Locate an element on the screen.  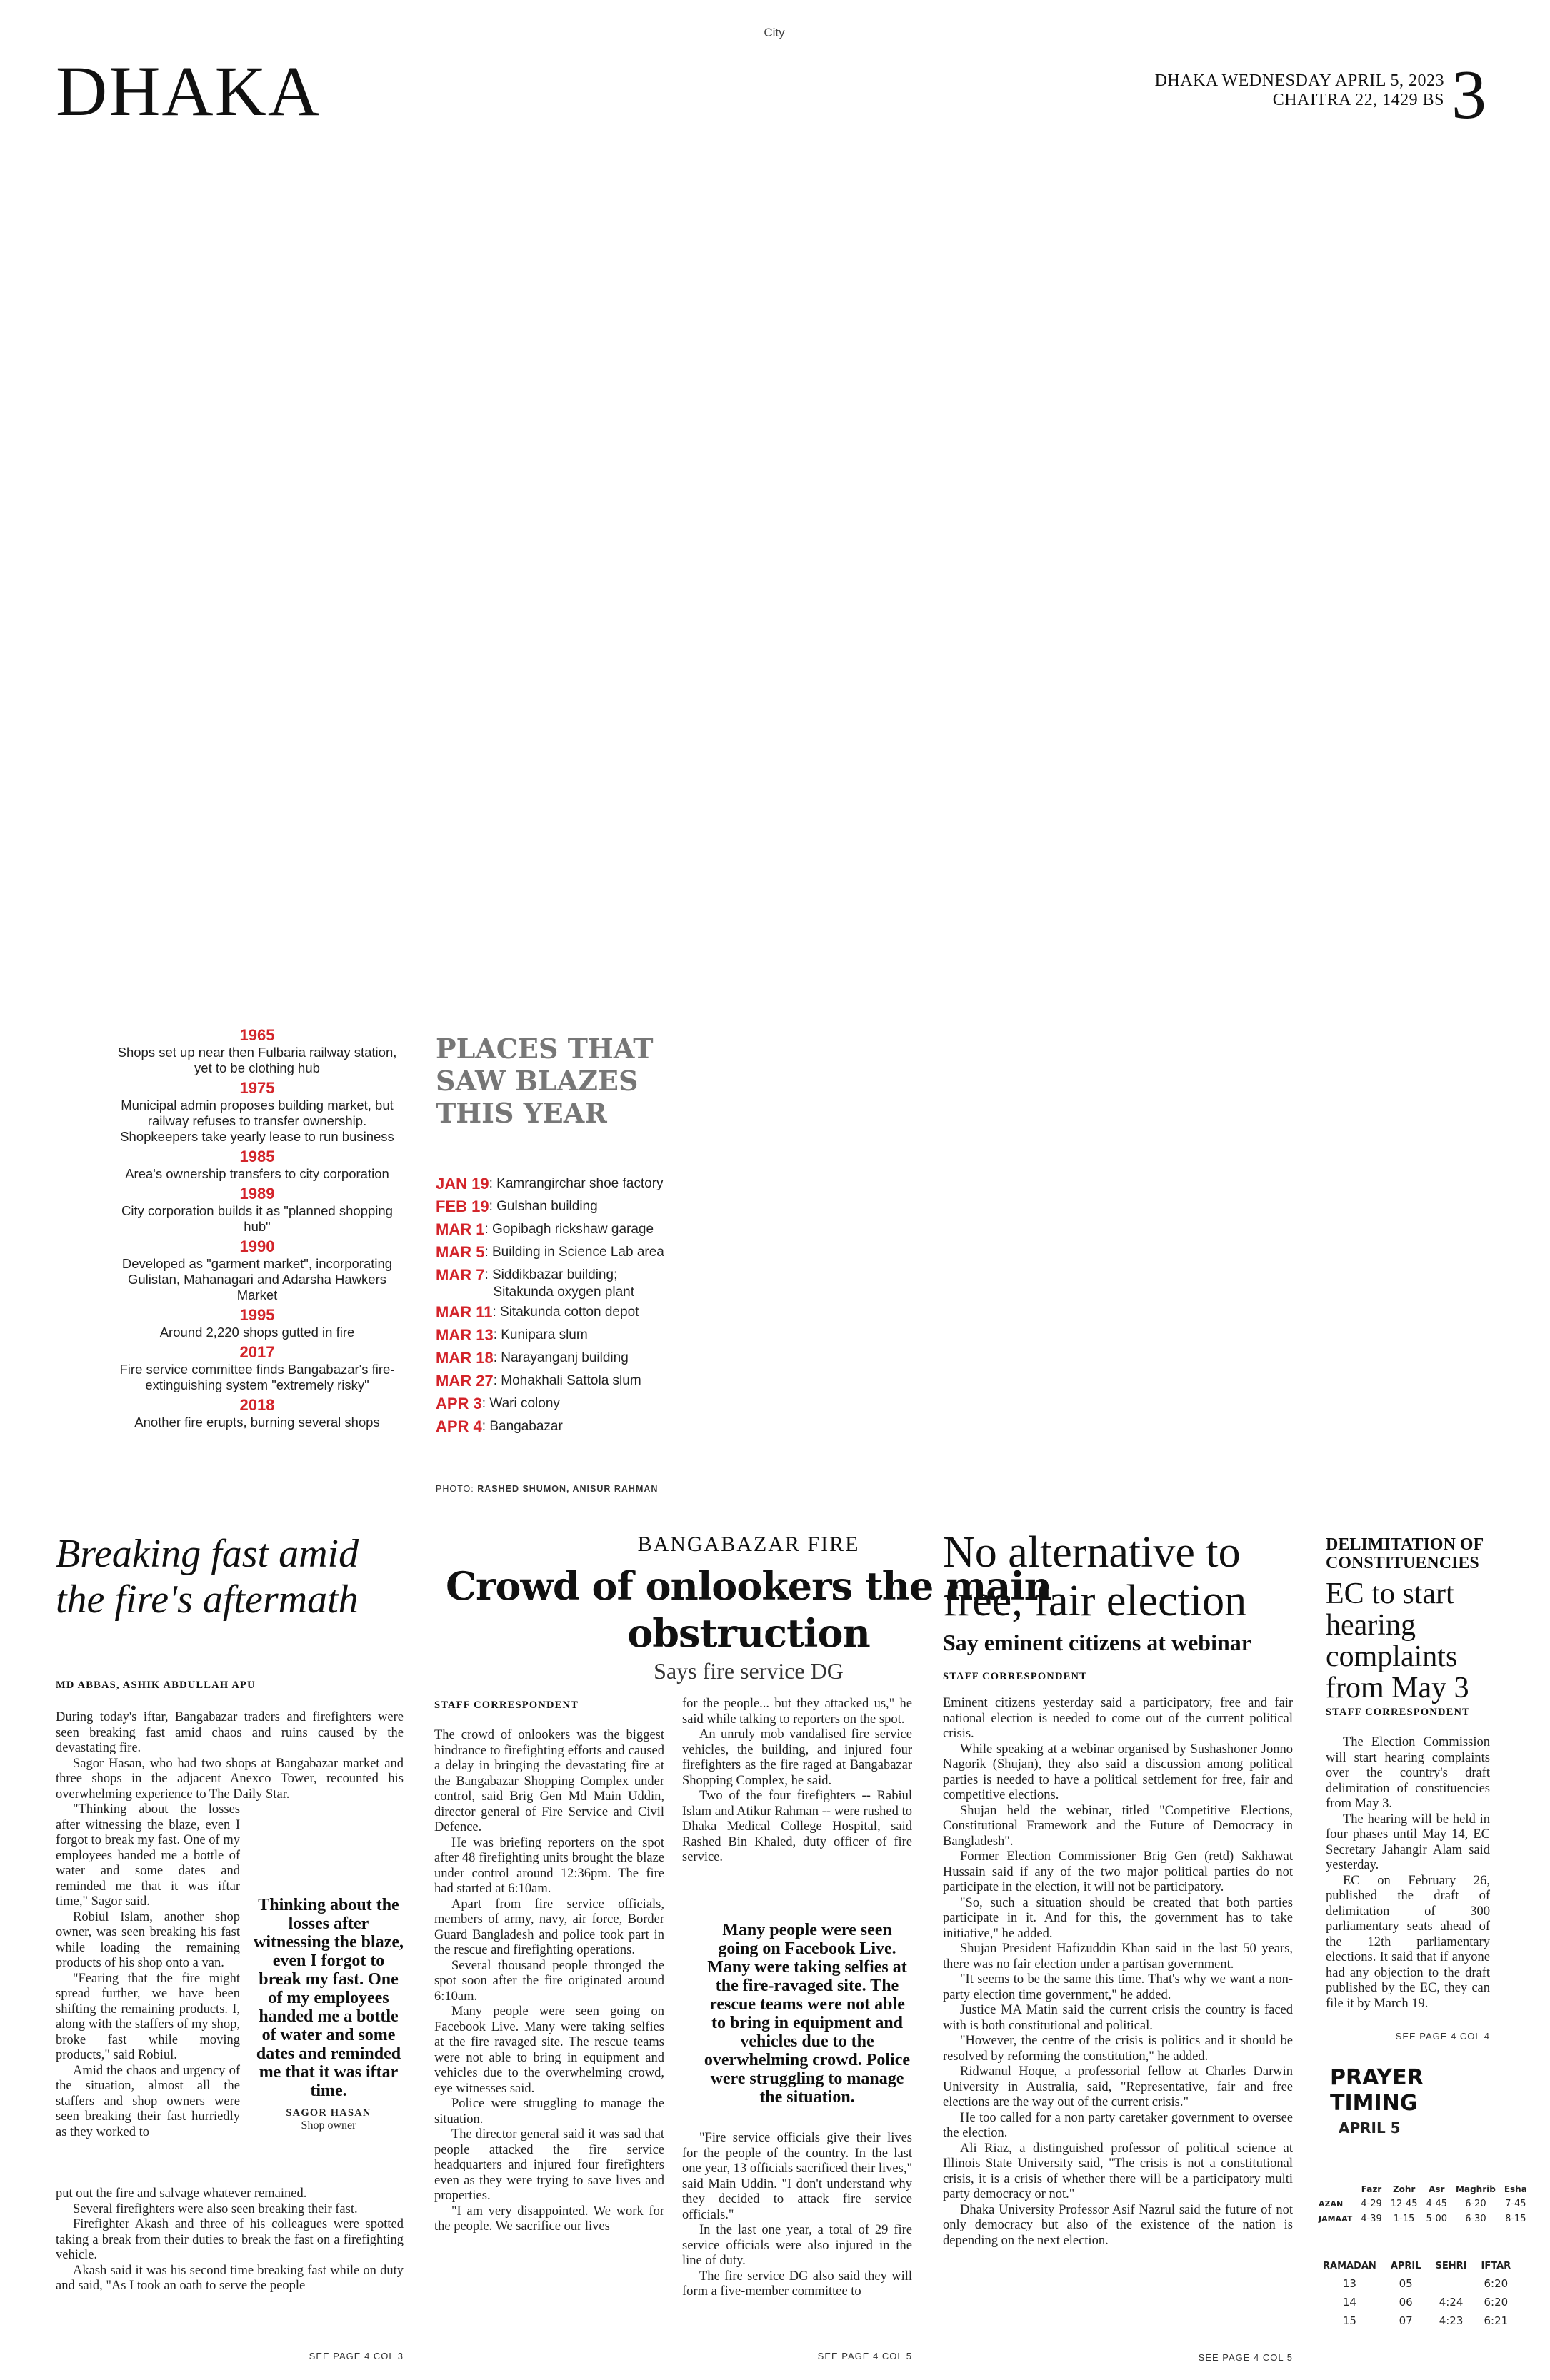
timeline-entry: 1995 Around 2,220 shops gutted in fire is located at coordinates (257, 1323).